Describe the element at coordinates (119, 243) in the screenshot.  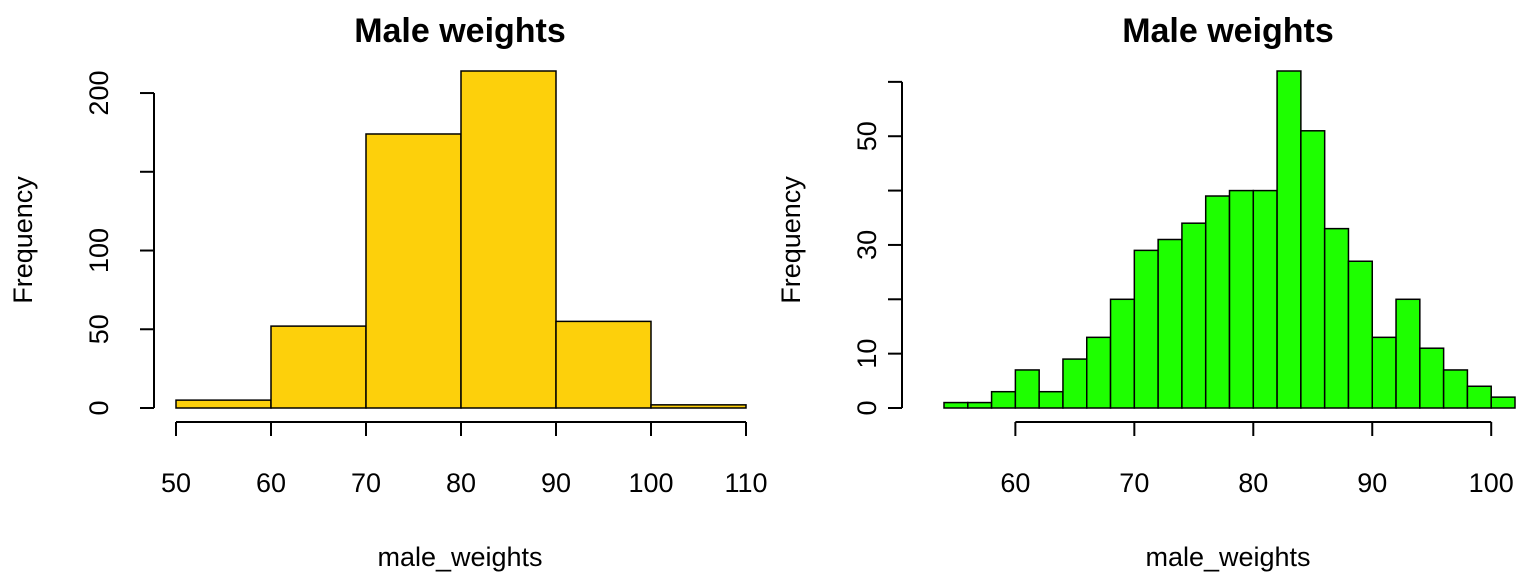
I see `y-axis: 0 50 100 200` at that location.